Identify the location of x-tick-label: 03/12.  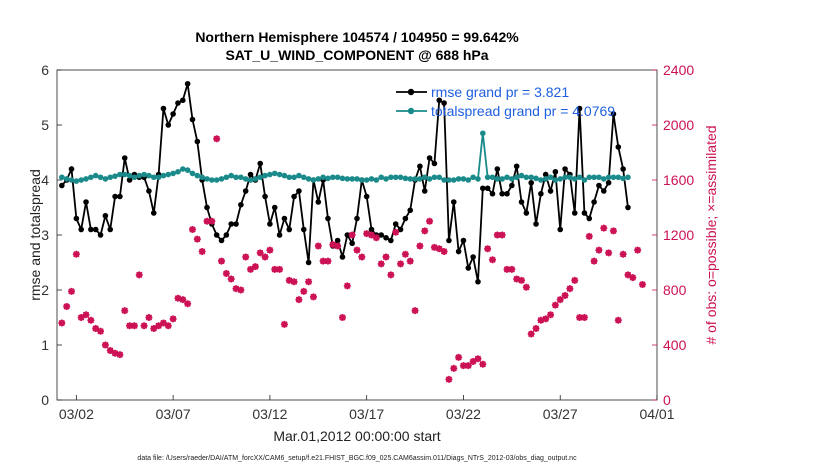
(269, 414).